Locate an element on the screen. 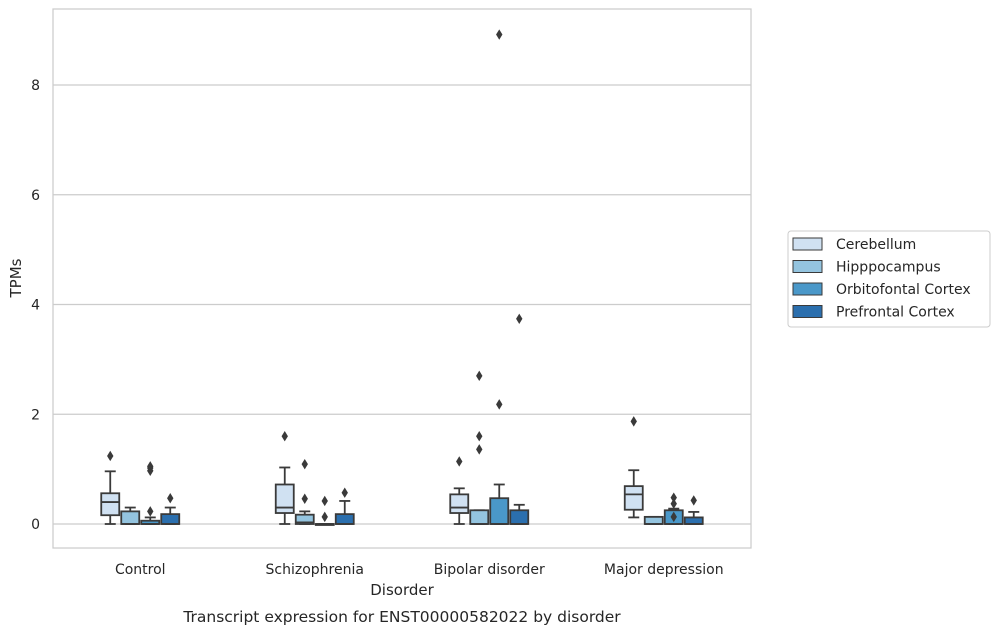  legend-label: Prefrontal Cortex is located at coordinates (895, 313).